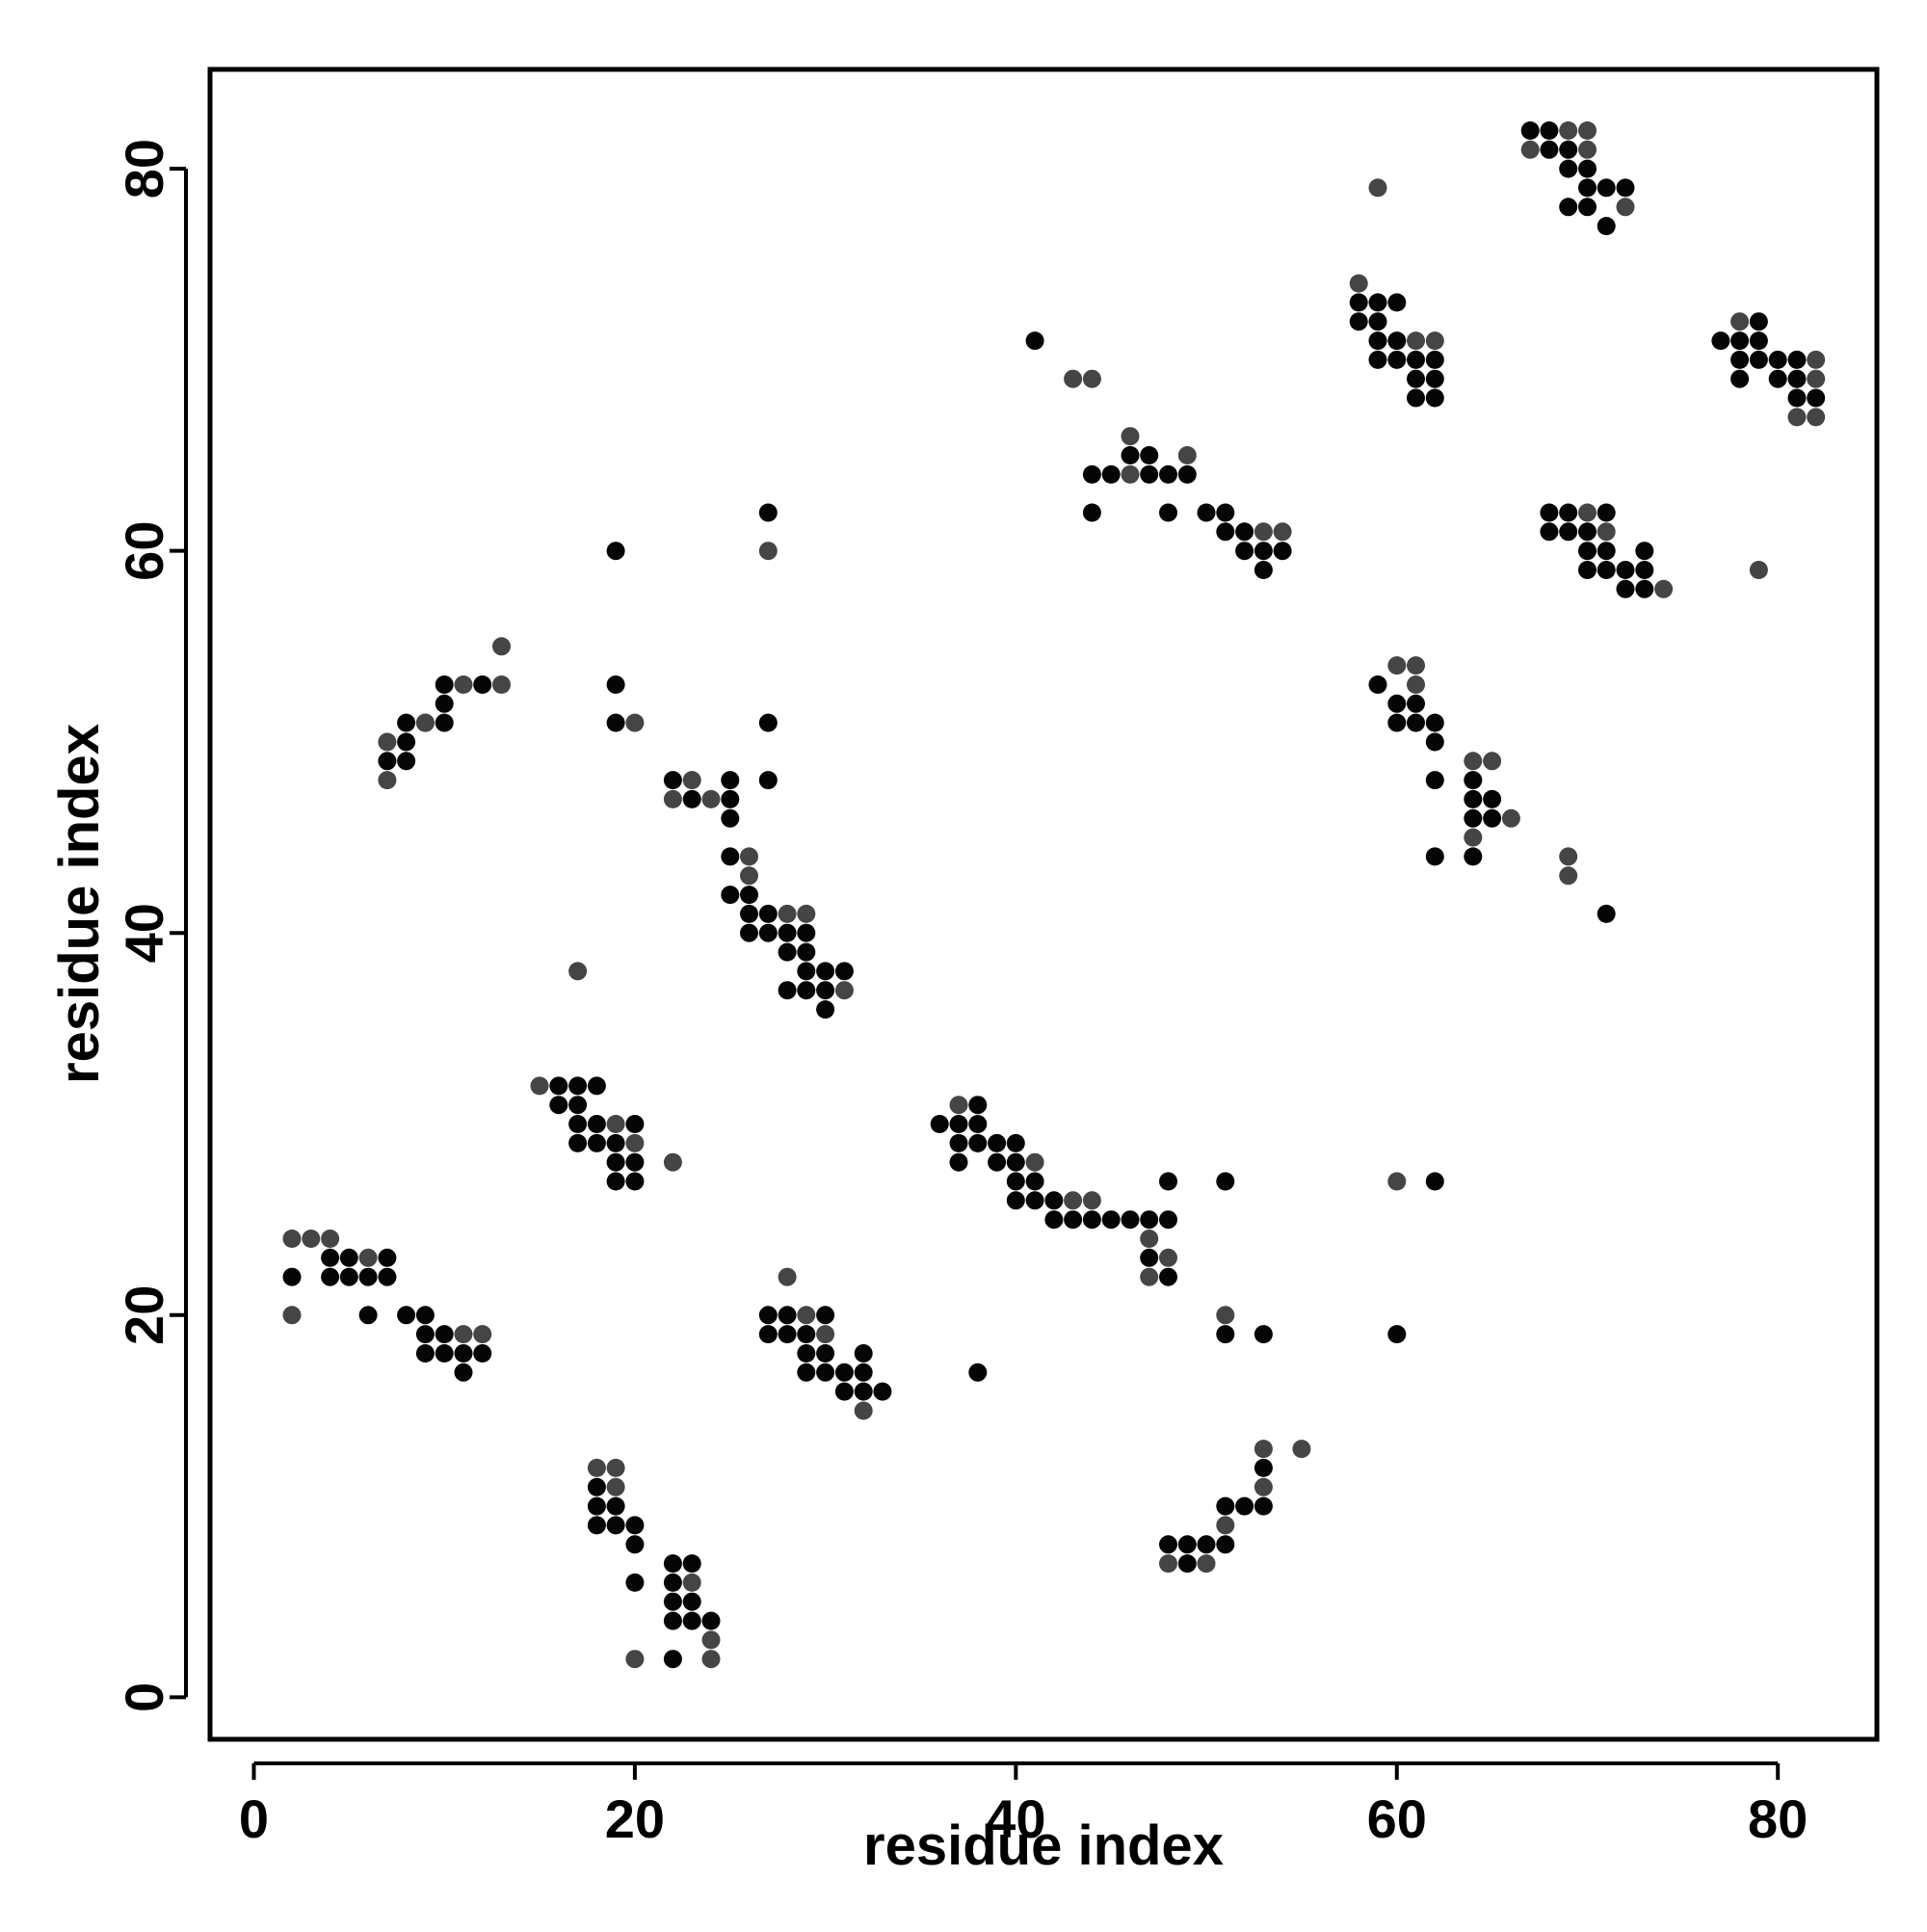 Image resolution: width=1927 pixels, height=1932 pixels. I want to click on y-axis-title: residue index, so click(79, 904).